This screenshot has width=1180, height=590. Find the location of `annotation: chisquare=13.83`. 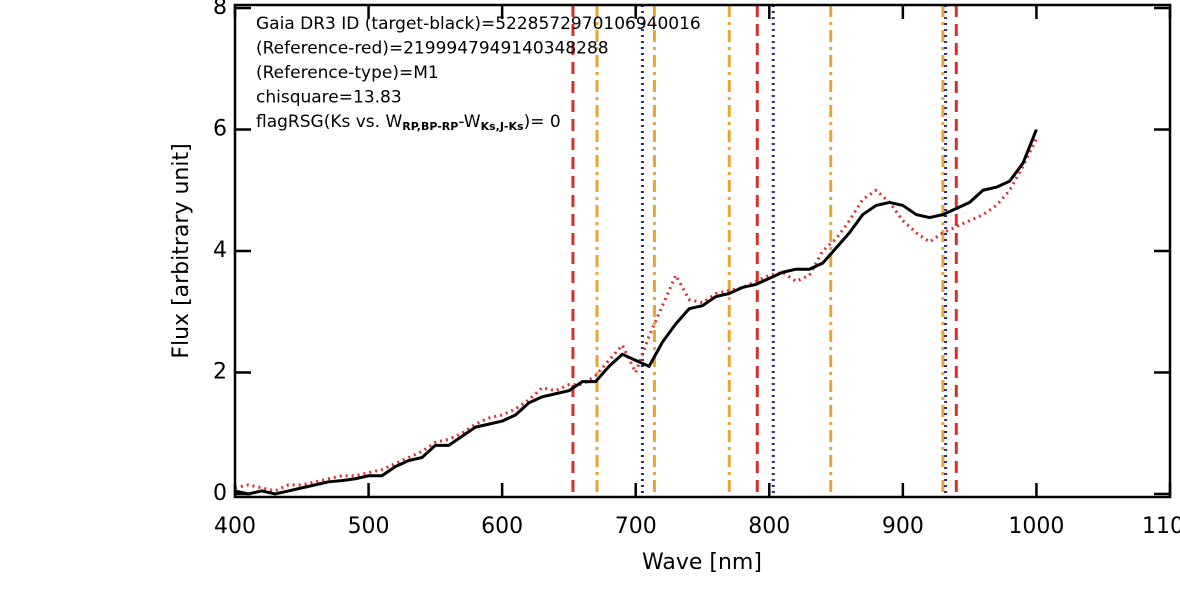

annotation: chisquare=13.83 is located at coordinates (329, 98).